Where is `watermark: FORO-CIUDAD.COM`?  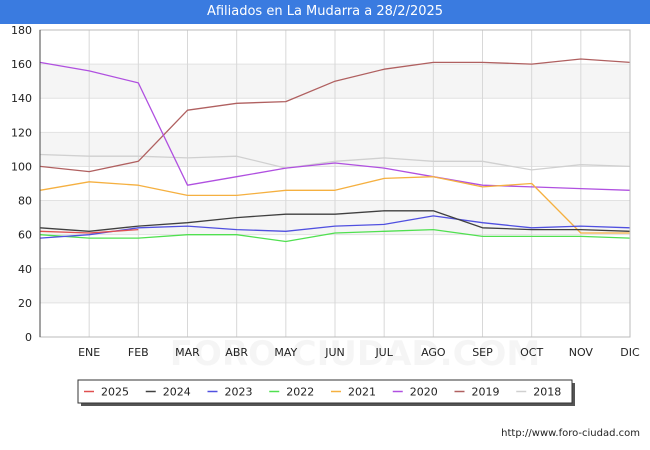
watermark: FORO-CIUDAD.COM is located at coordinates (355, 354).